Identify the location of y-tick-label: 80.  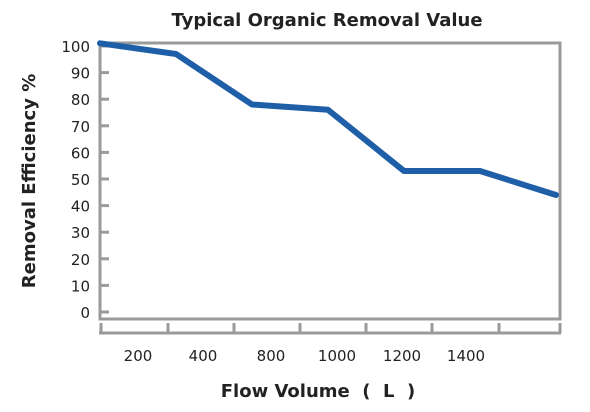
(80, 100).